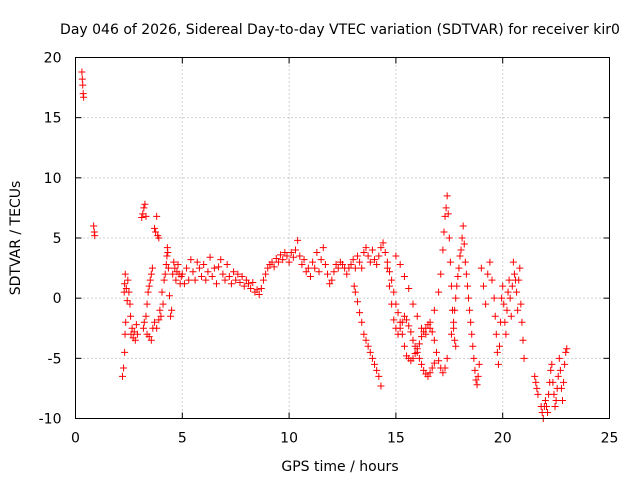 The height and width of the screenshot is (480, 640). I want to click on y-tick-label: 10, so click(53, 179).